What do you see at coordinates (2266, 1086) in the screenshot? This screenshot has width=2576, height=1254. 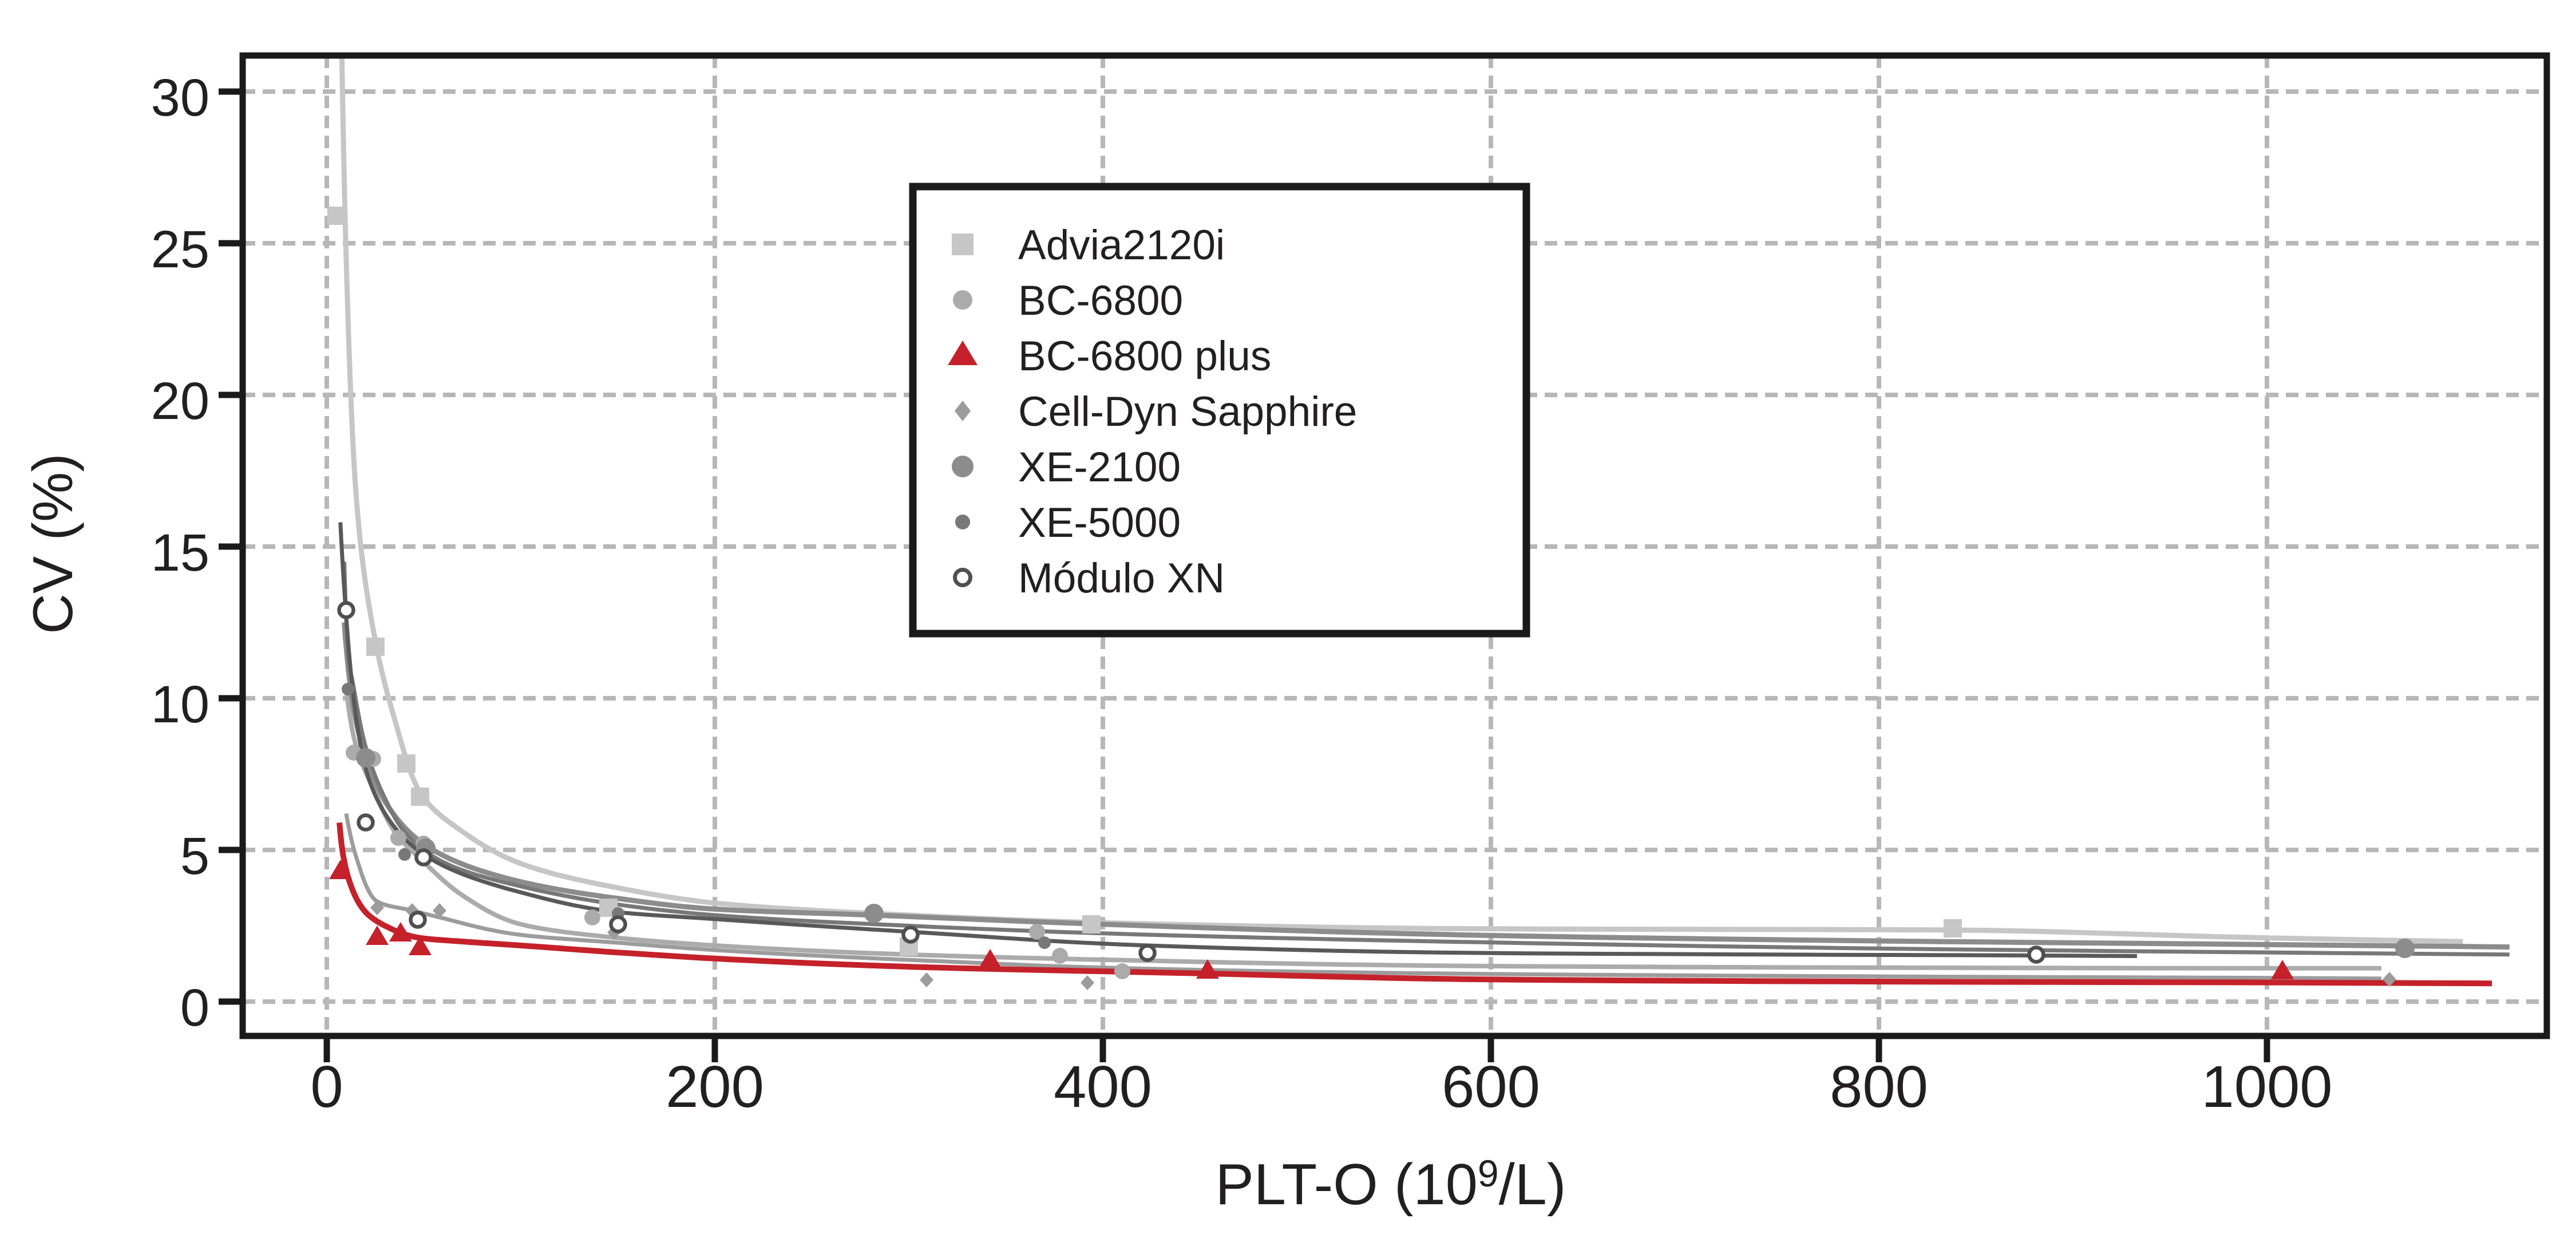 I see `svg-text: 1000` at bounding box center [2266, 1086].